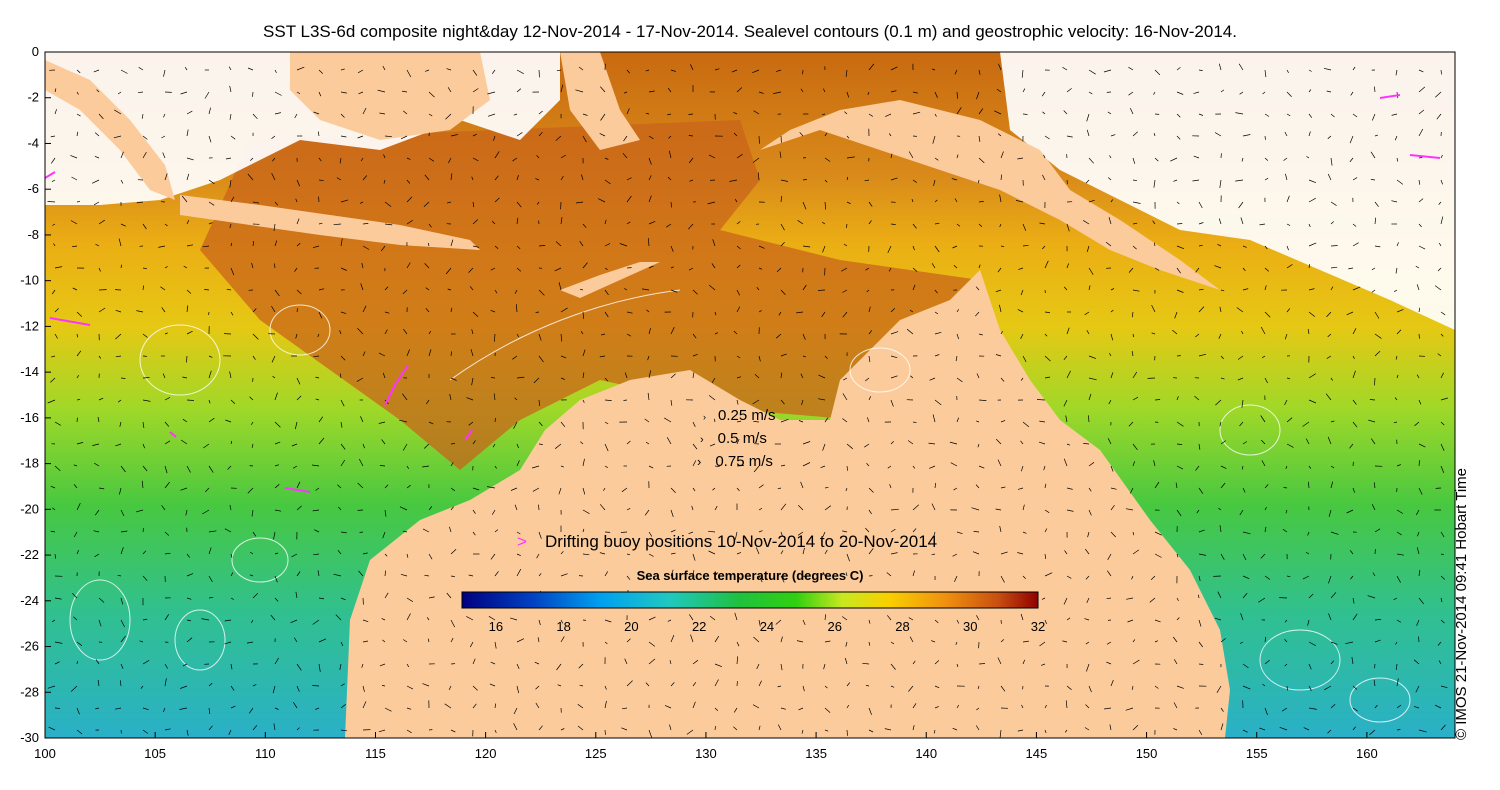 This screenshot has width=1500, height=790. Describe the element at coordinates (390, 96) in the screenshot. I see `borneo-land` at that location.